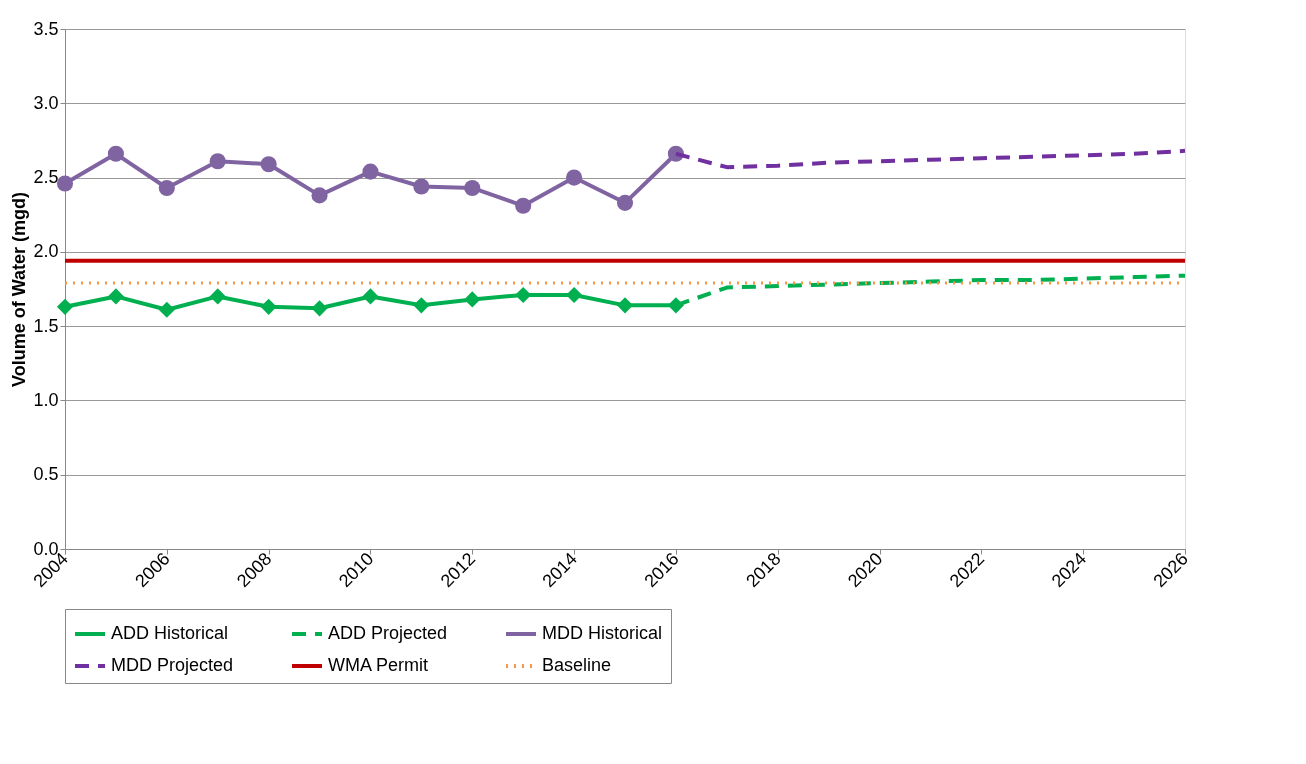 Image resolution: width=1306 pixels, height=764 pixels. Describe the element at coordinates (602, 633) in the screenshot. I see `legend-label: MDD Historical` at that location.